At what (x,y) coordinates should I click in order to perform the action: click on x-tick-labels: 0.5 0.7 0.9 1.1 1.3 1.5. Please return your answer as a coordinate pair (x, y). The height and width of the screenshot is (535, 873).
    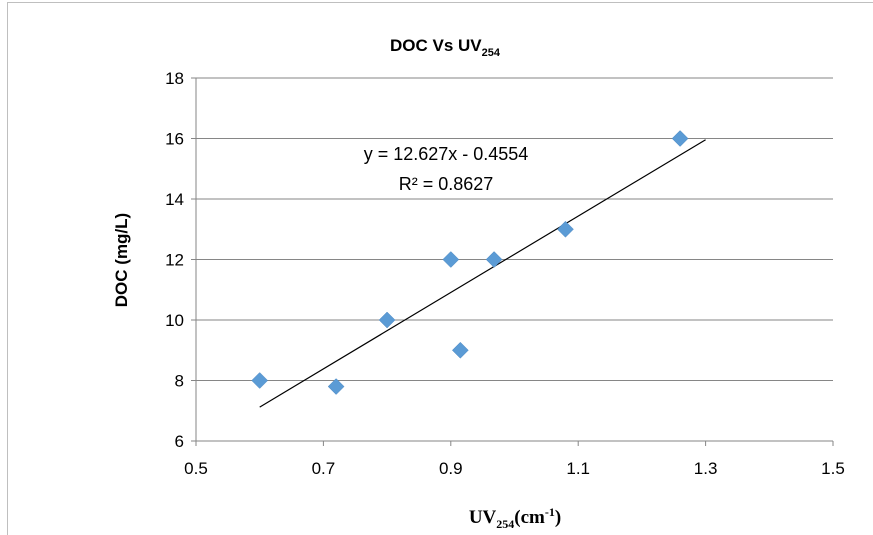
    Looking at the image, I should click on (514, 468).